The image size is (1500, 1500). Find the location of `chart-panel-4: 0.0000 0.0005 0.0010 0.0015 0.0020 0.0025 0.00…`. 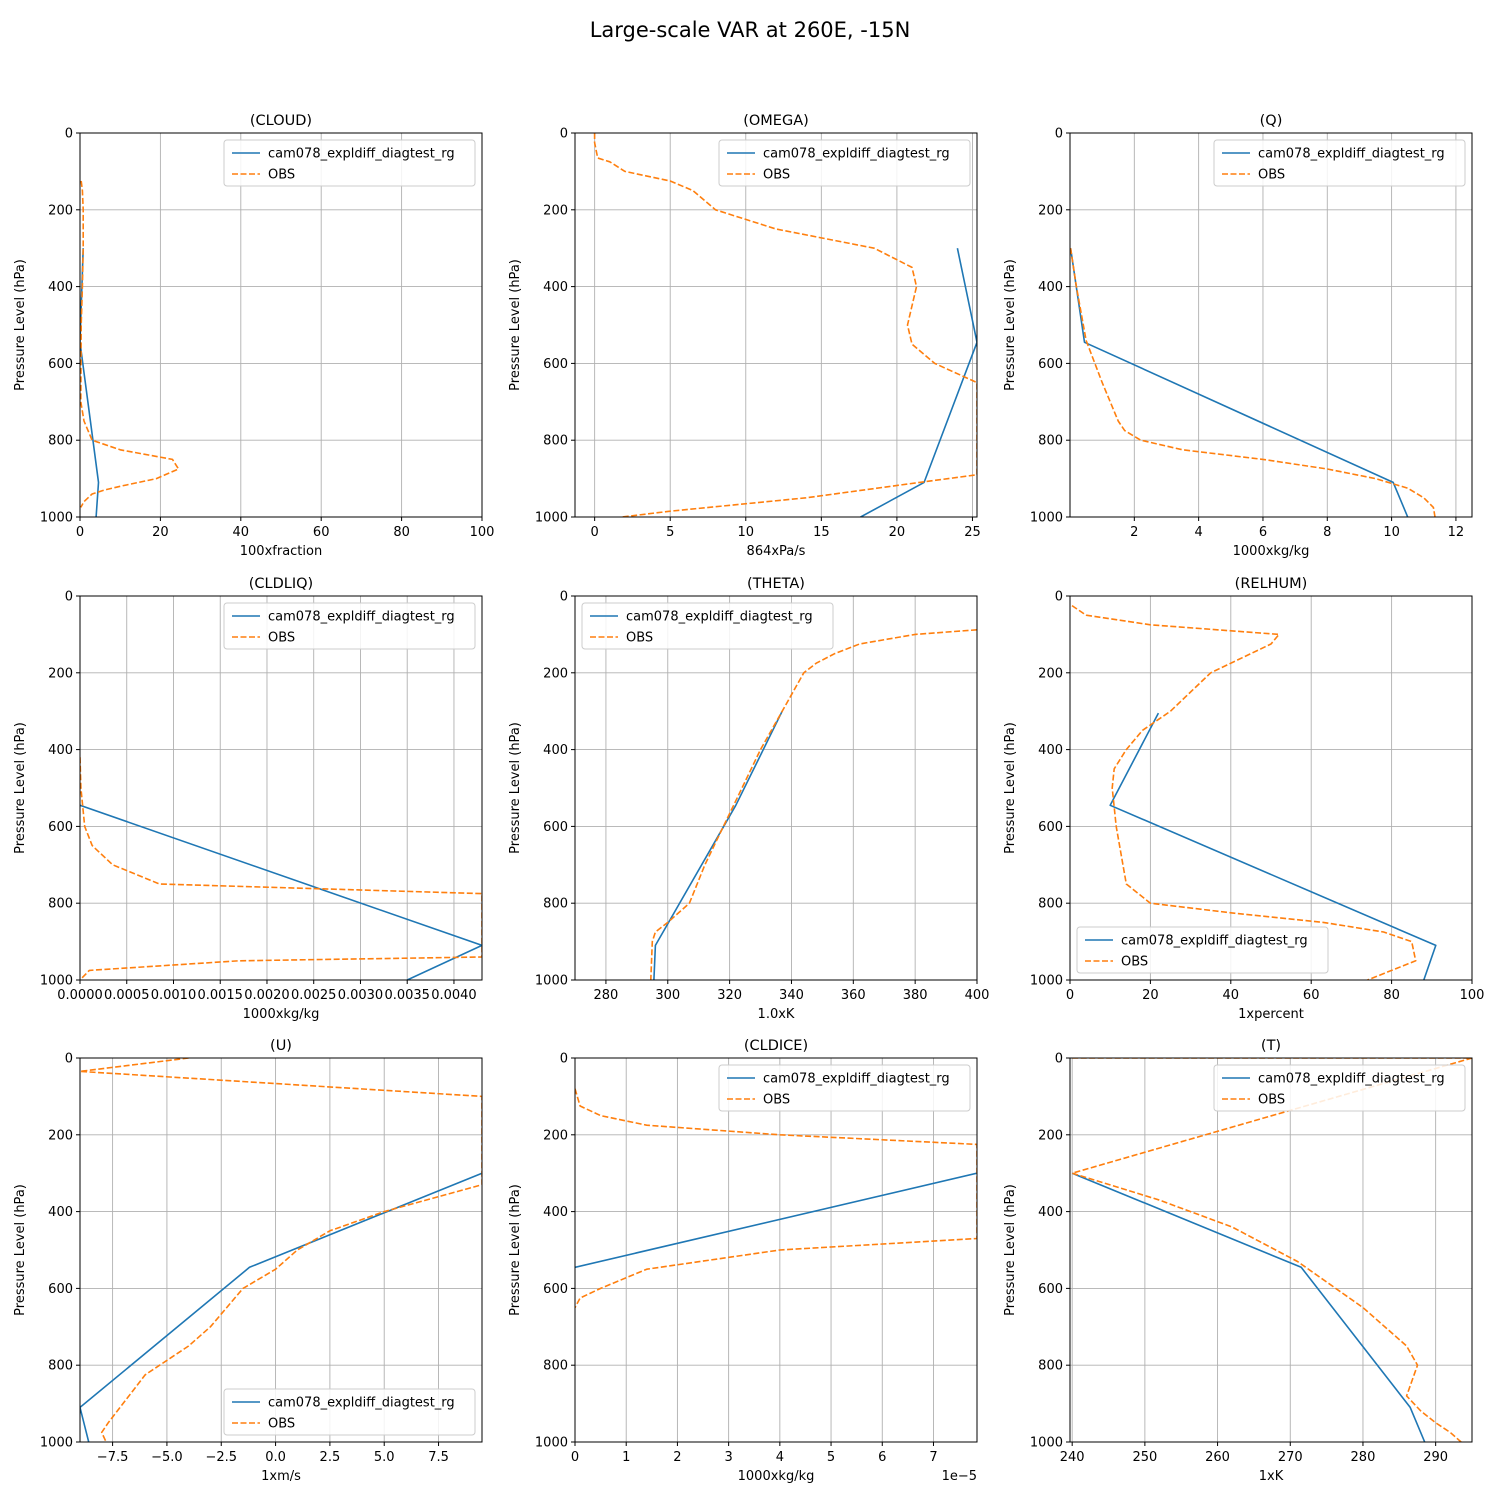

chart-panel-4: 0.0000 0.0005 0.0010 0.0015 0.0020 0.0025 0.00… is located at coordinates (248, 799).